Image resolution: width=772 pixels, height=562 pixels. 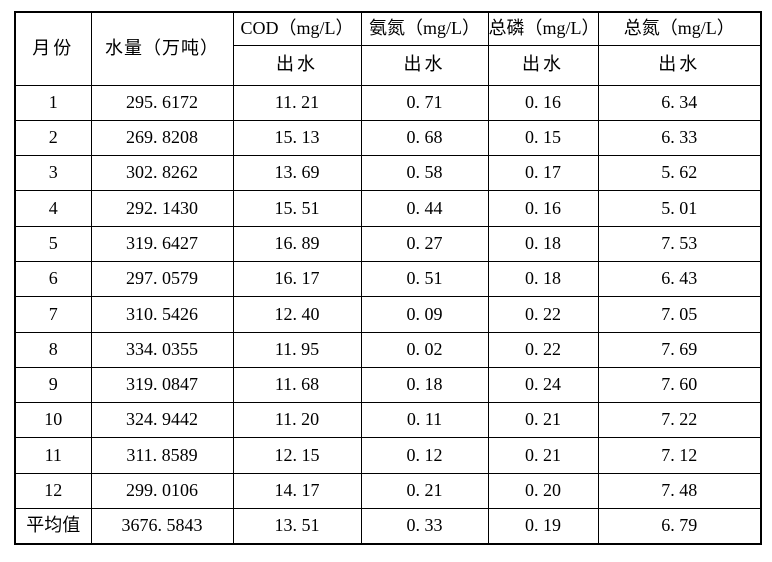 I want to click on cell-volume: 324. 9442, so click(x=162, y=420).